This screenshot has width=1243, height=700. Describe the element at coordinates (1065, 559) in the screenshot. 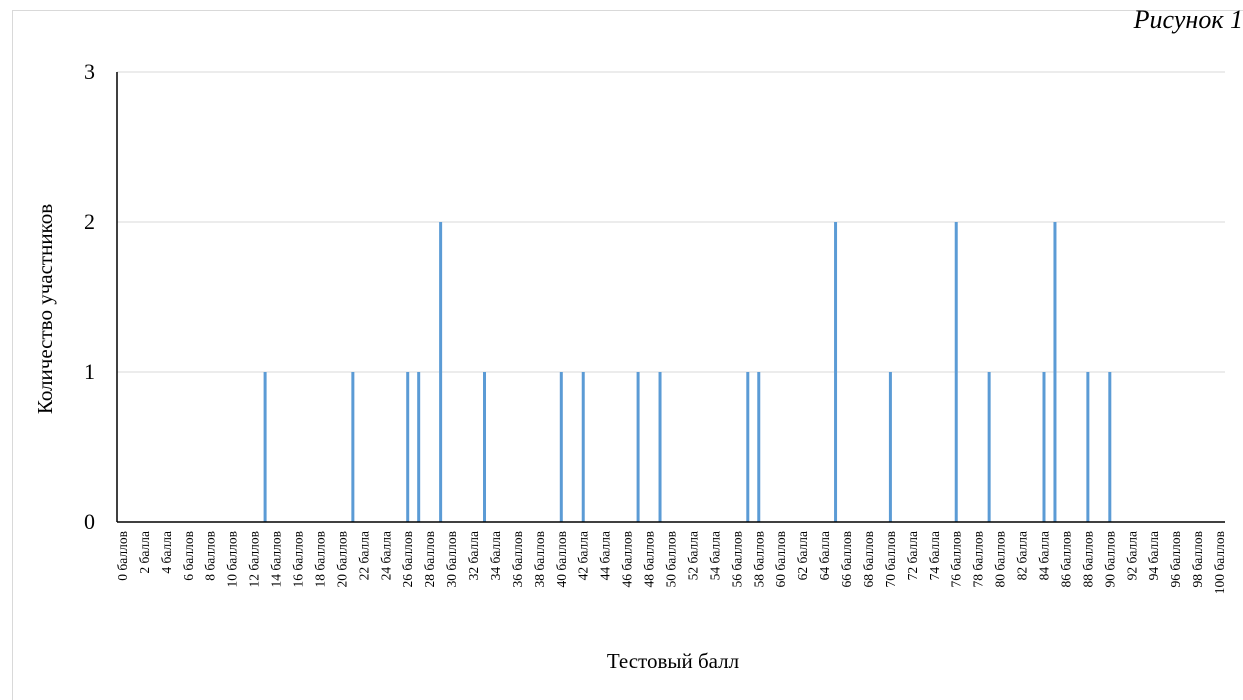

I see `x-tick-label: 86 баллов` at that location.